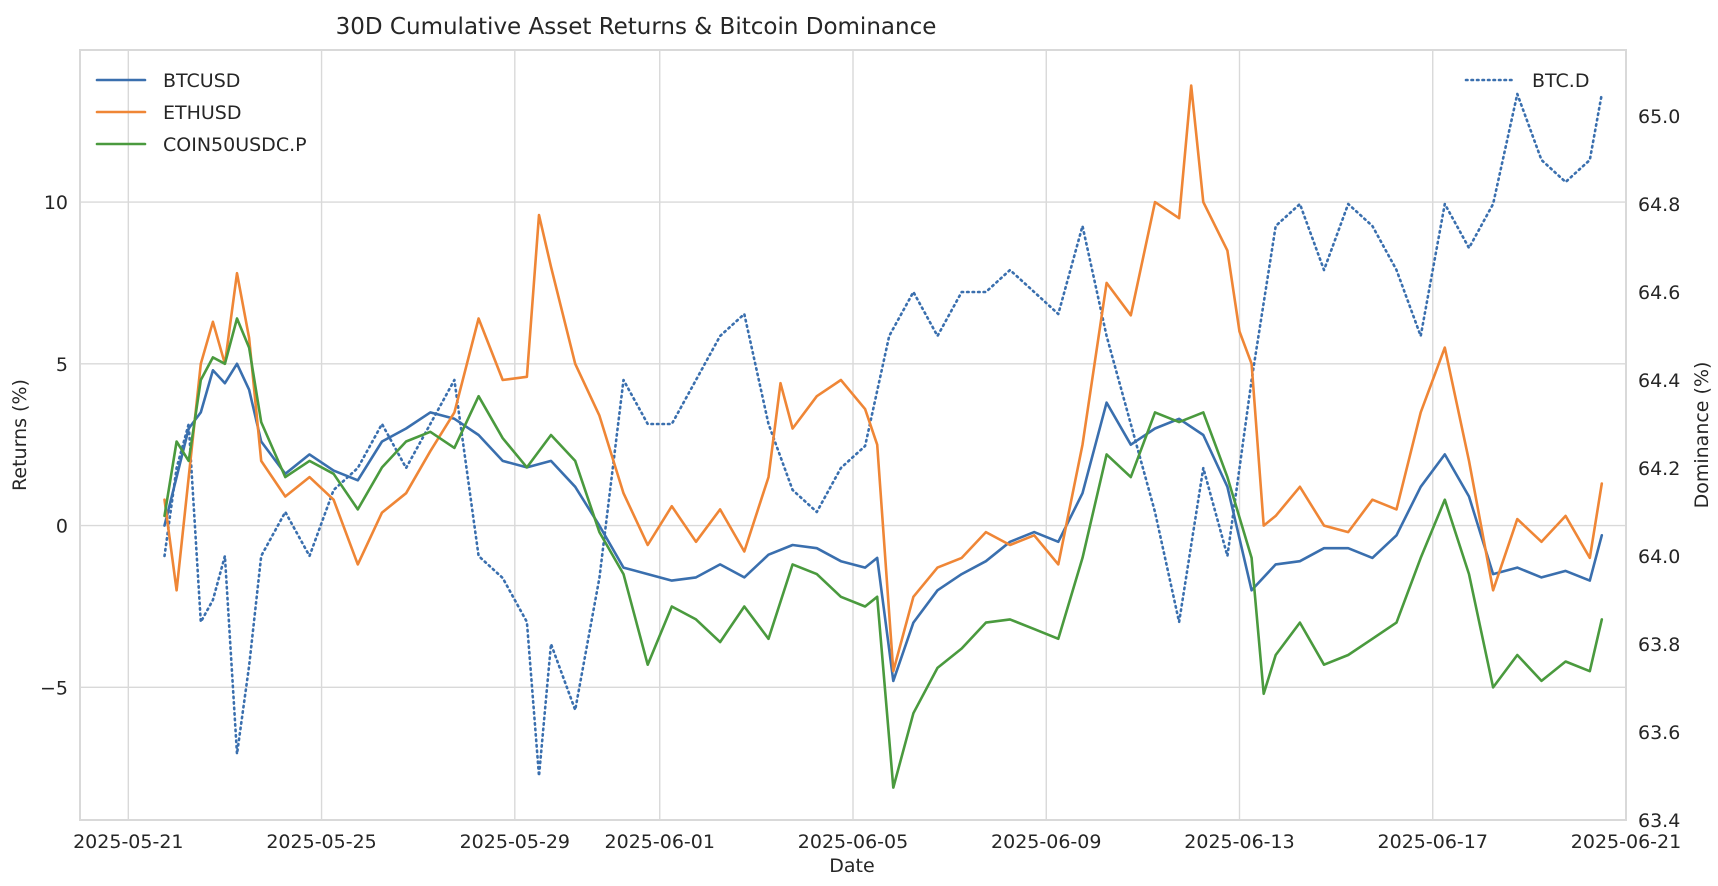 This screenshot has height=886, width=1718. Describe the element at coordinates (201, 81) in the screenshot. I see `legend-label-btcusd: BTCUSD` at that location.